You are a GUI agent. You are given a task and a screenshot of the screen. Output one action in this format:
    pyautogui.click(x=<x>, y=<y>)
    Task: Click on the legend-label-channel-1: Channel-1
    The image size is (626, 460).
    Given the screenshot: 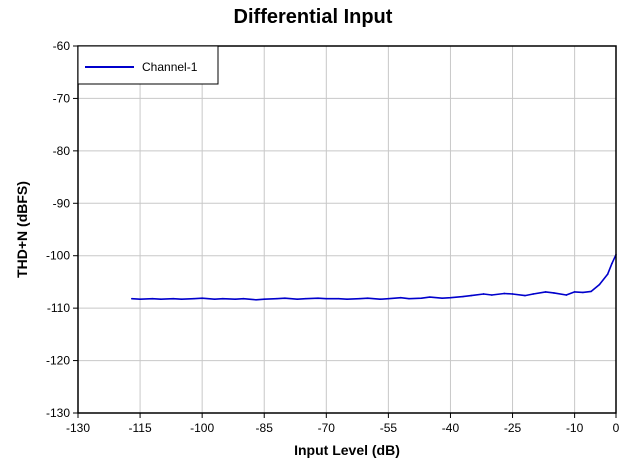 What is the action you would take?
    pyautogui.click(x=170, y=67)
    